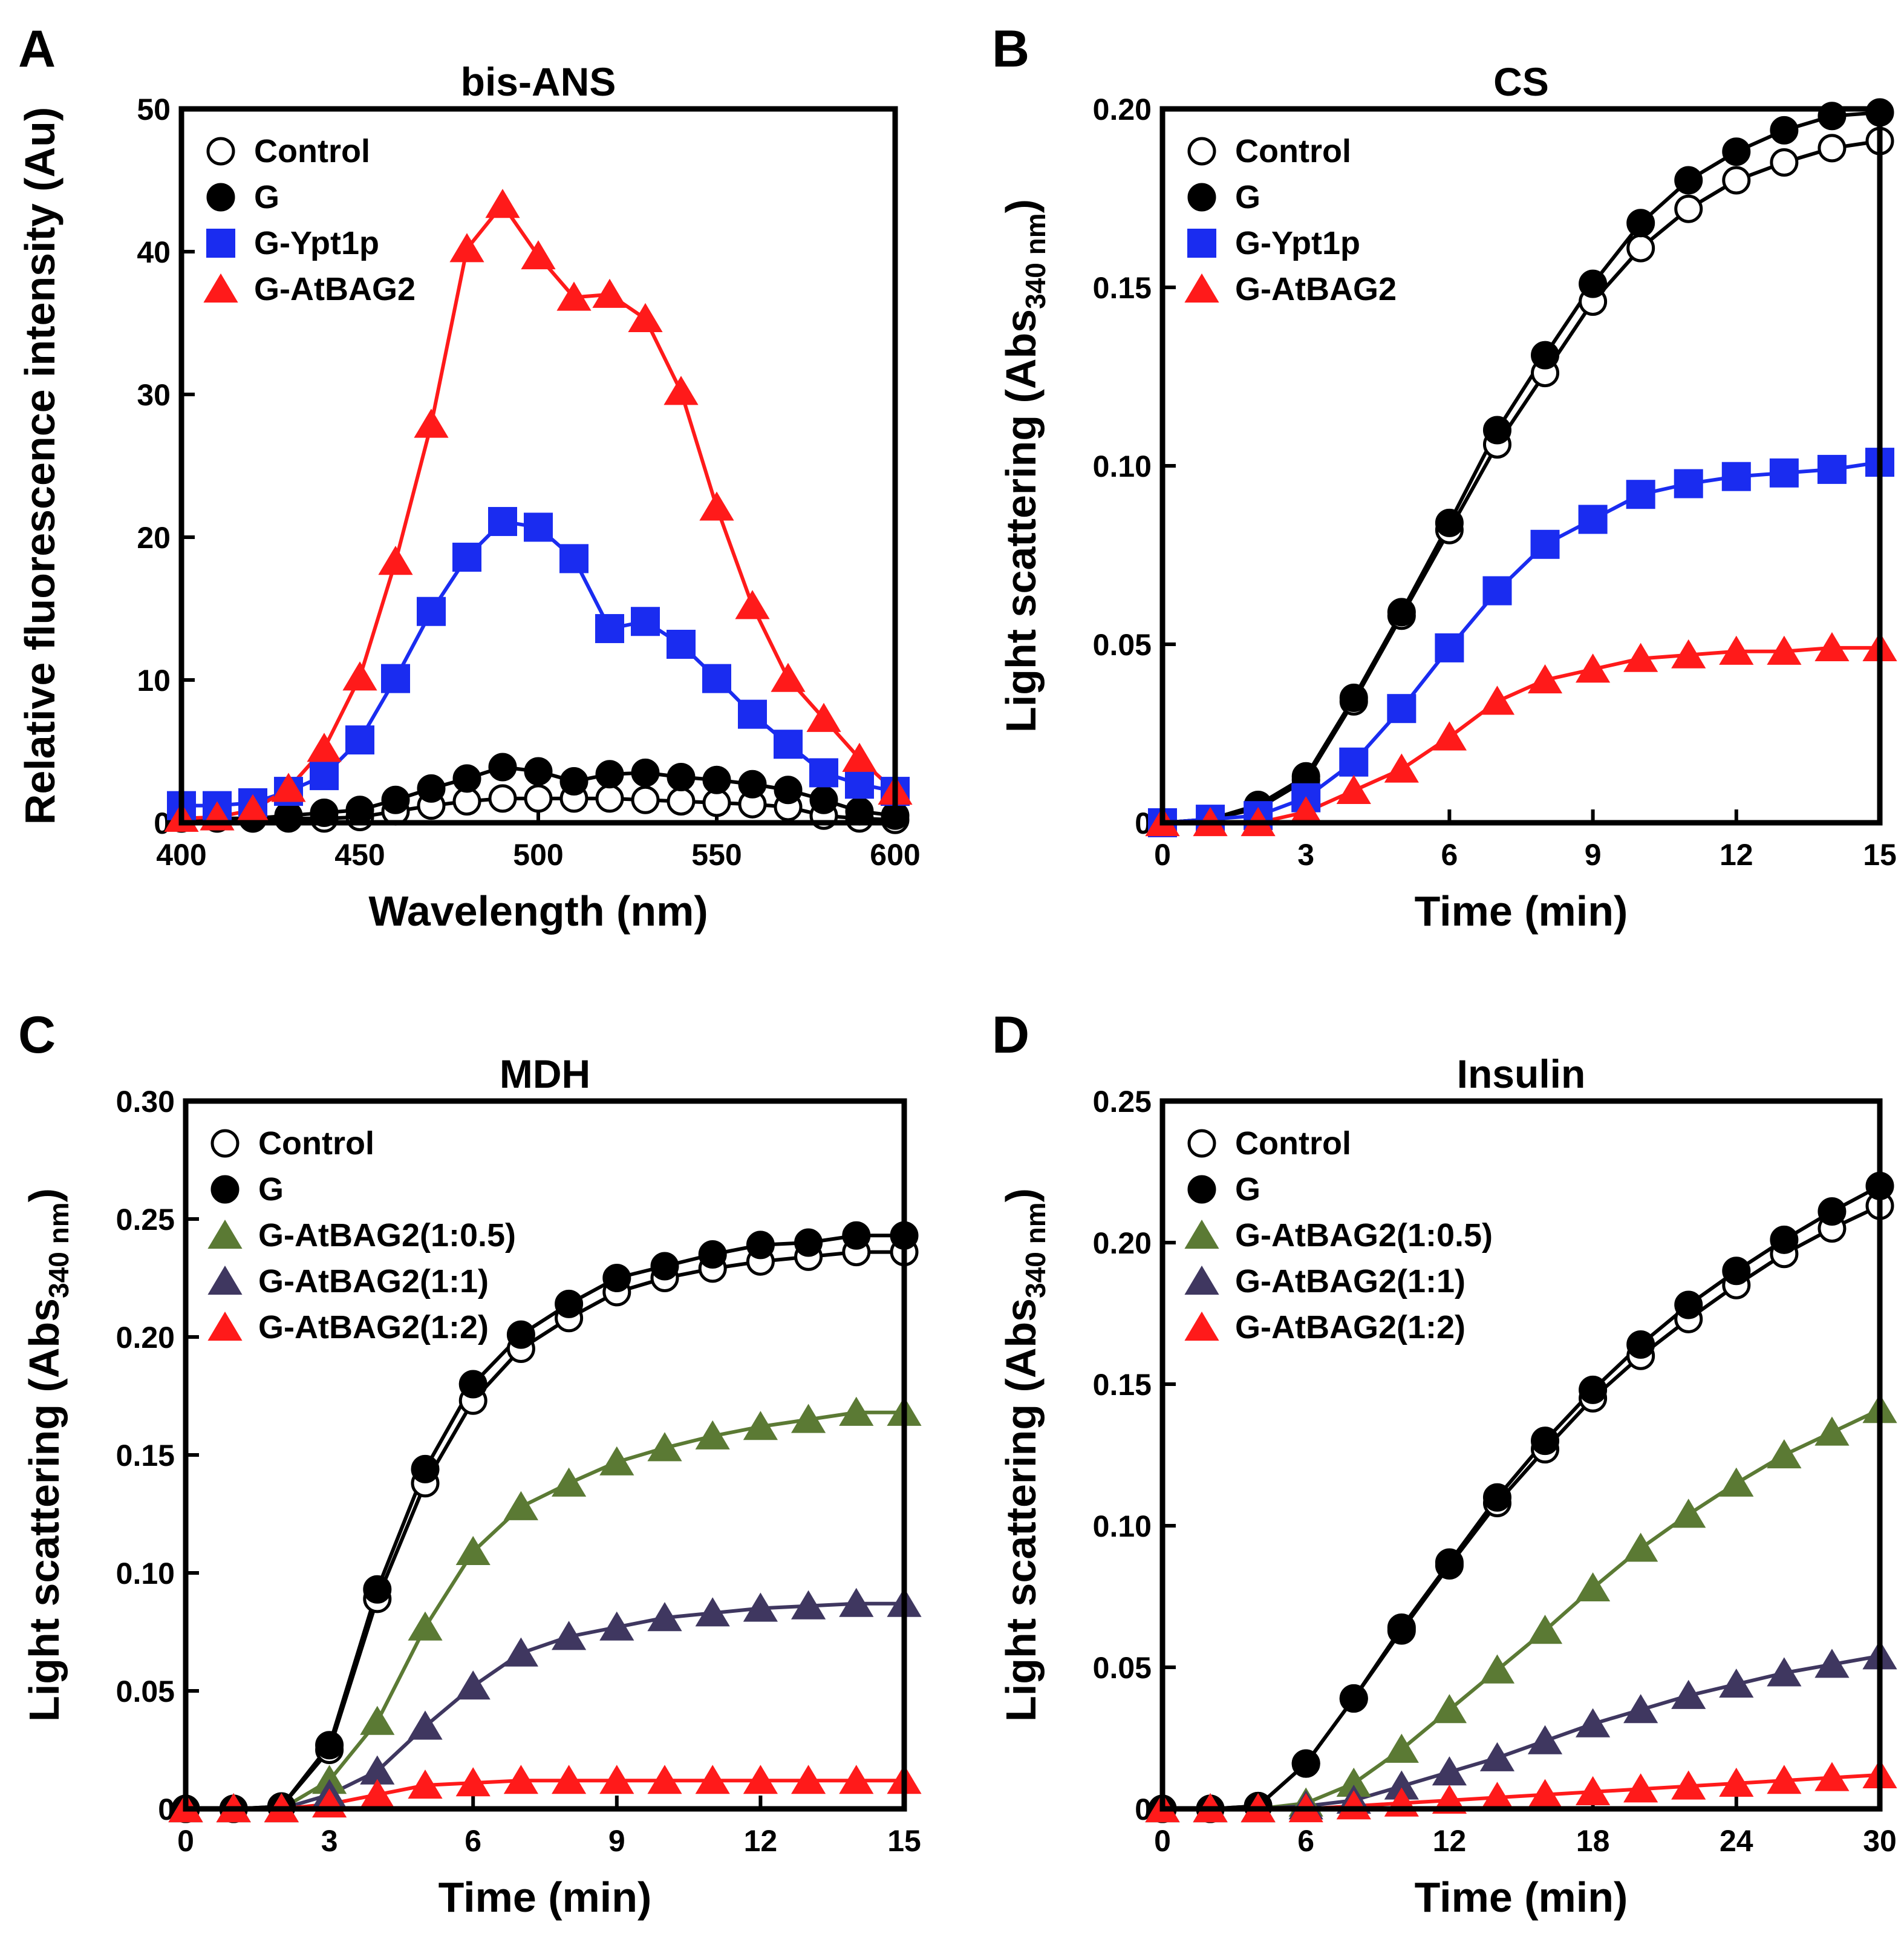 Image resolution: width=1904 pixels, height=1948 pixels. Describe the element at coordinates (154, 395) in the screenshot. I see `y-tick-label: 30` at that location.